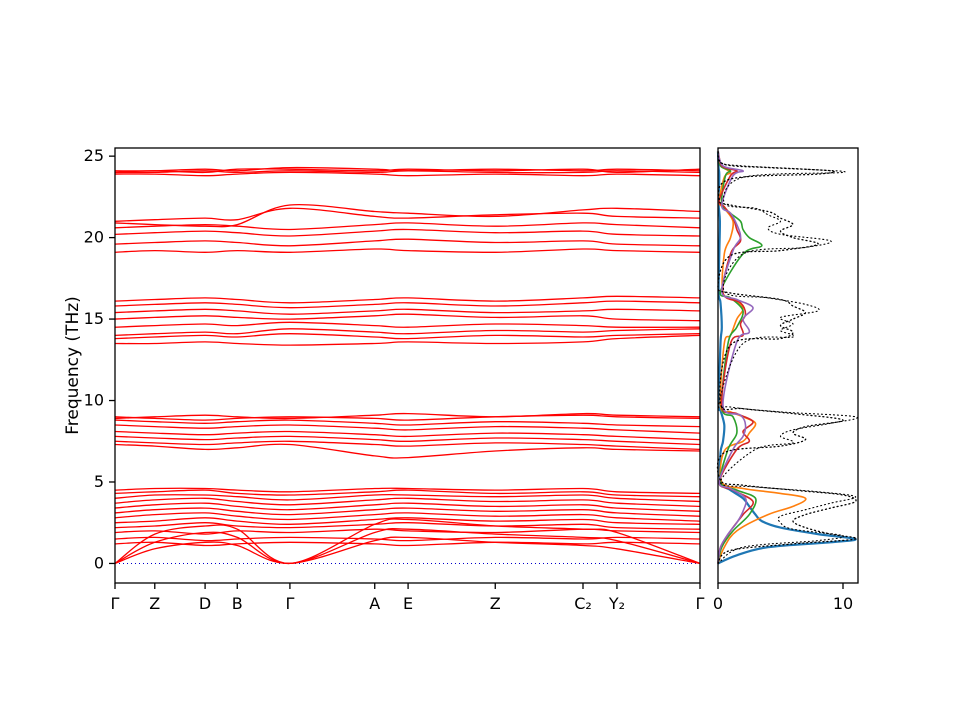 This screenshot has height=720, width=960. Describe the element at coordinates (94, 155) in the screenshot. I see `y-tick-label: 25` at that location.